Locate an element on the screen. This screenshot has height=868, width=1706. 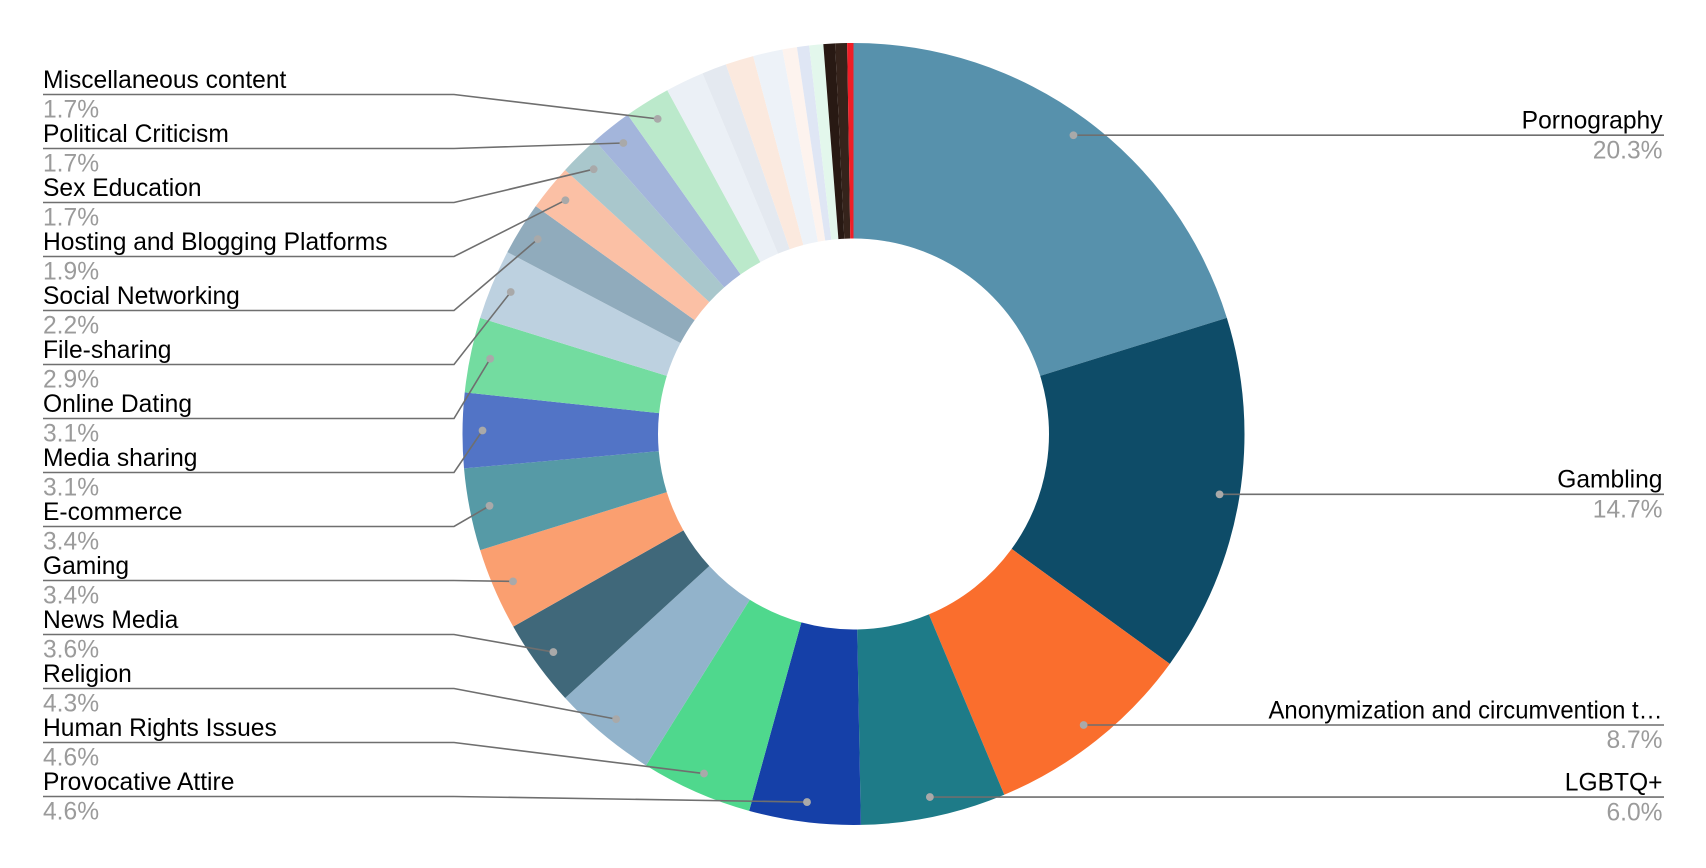
svg-text: LGBTQ+ is located at coordinates (1614, 782).